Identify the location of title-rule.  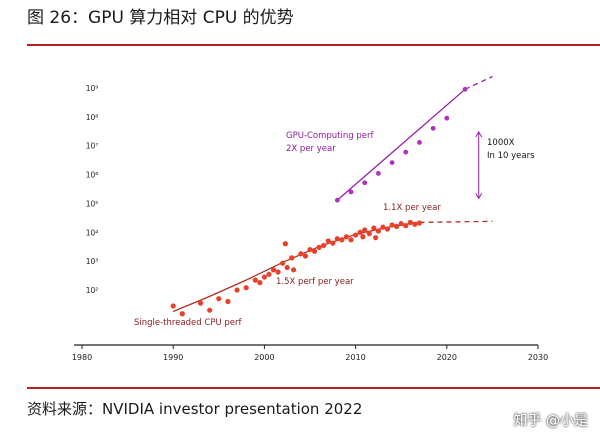
(313, 45).